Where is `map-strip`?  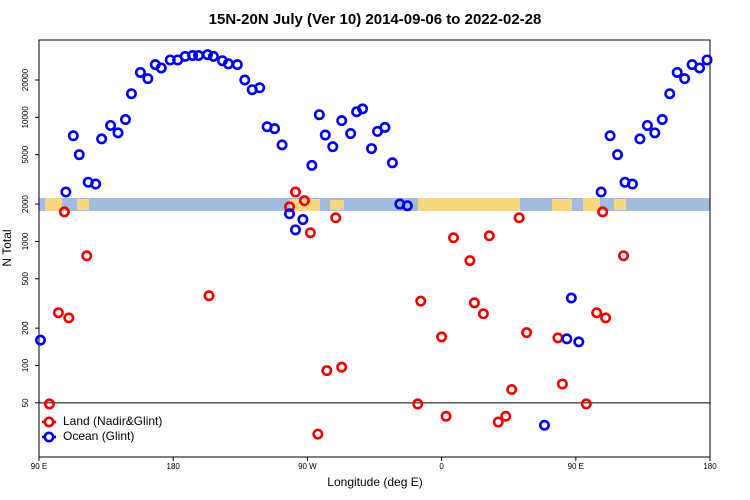
map-strip is located at coordinates (374, 204).